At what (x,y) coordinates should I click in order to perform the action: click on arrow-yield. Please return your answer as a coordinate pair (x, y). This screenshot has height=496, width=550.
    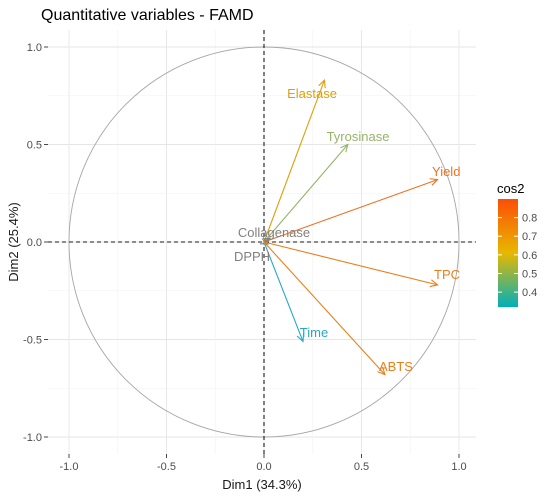
    Looking at the image, I should click on (351, 210).